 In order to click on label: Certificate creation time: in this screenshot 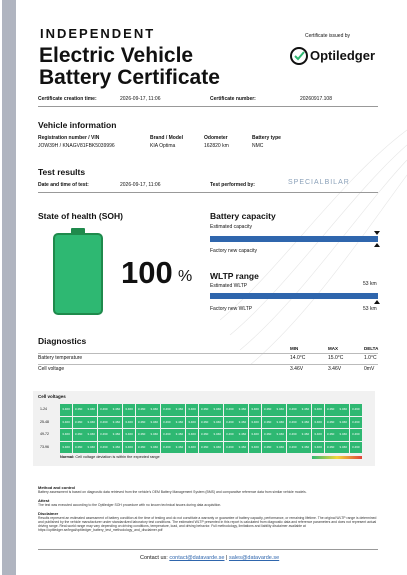, I will do `click(67, 99)`.